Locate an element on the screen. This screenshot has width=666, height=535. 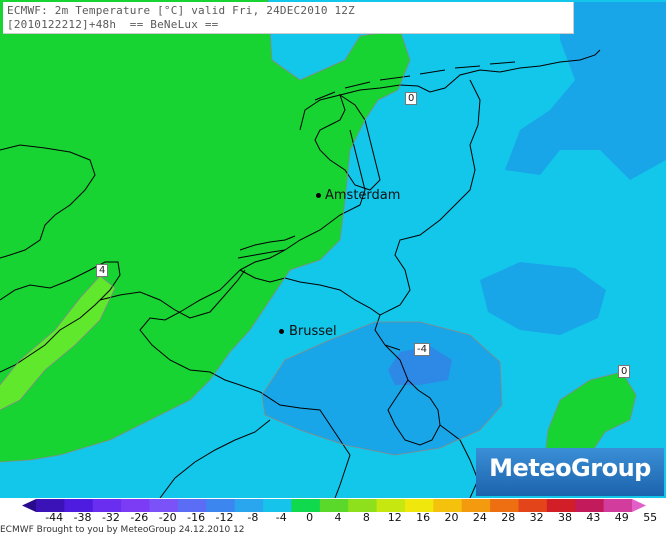
colorbar-tick-label: -8 is located at coordinates (253, 517).